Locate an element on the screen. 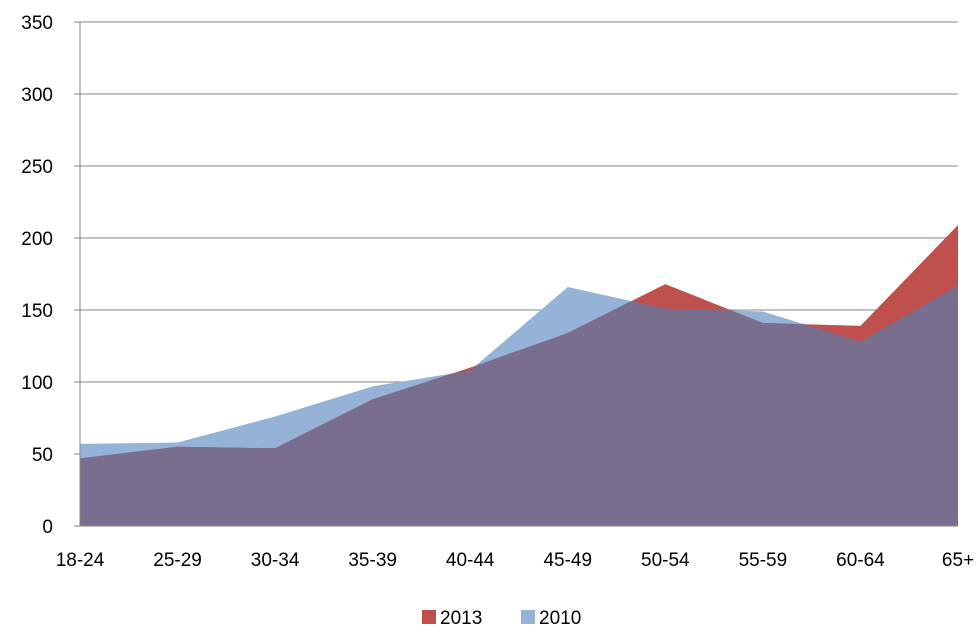 The height and width of the screenshot is (630, 978). x-tick-label: 65+ is located at coordinates (958, 560).